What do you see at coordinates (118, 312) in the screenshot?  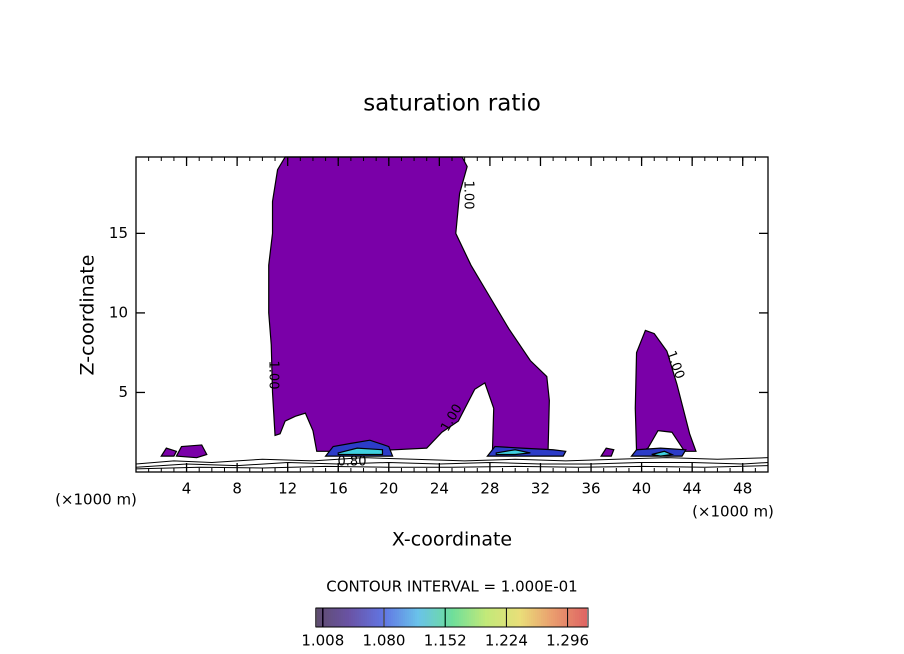 I see `y-tick-label: 10` at bounding box center [118, 312].